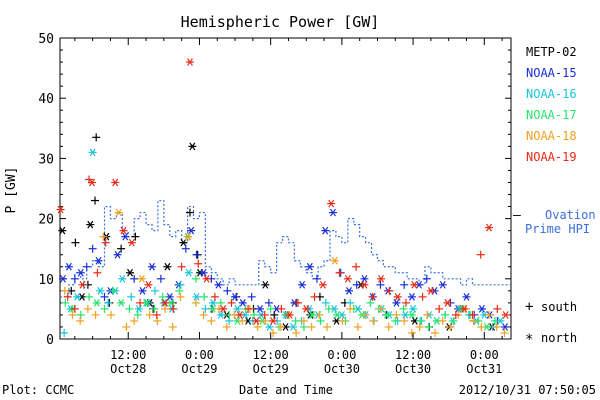  Describe the element at coordinates (529, 307) in the screenshot. I see `south-marker-symbol: +` at that location.